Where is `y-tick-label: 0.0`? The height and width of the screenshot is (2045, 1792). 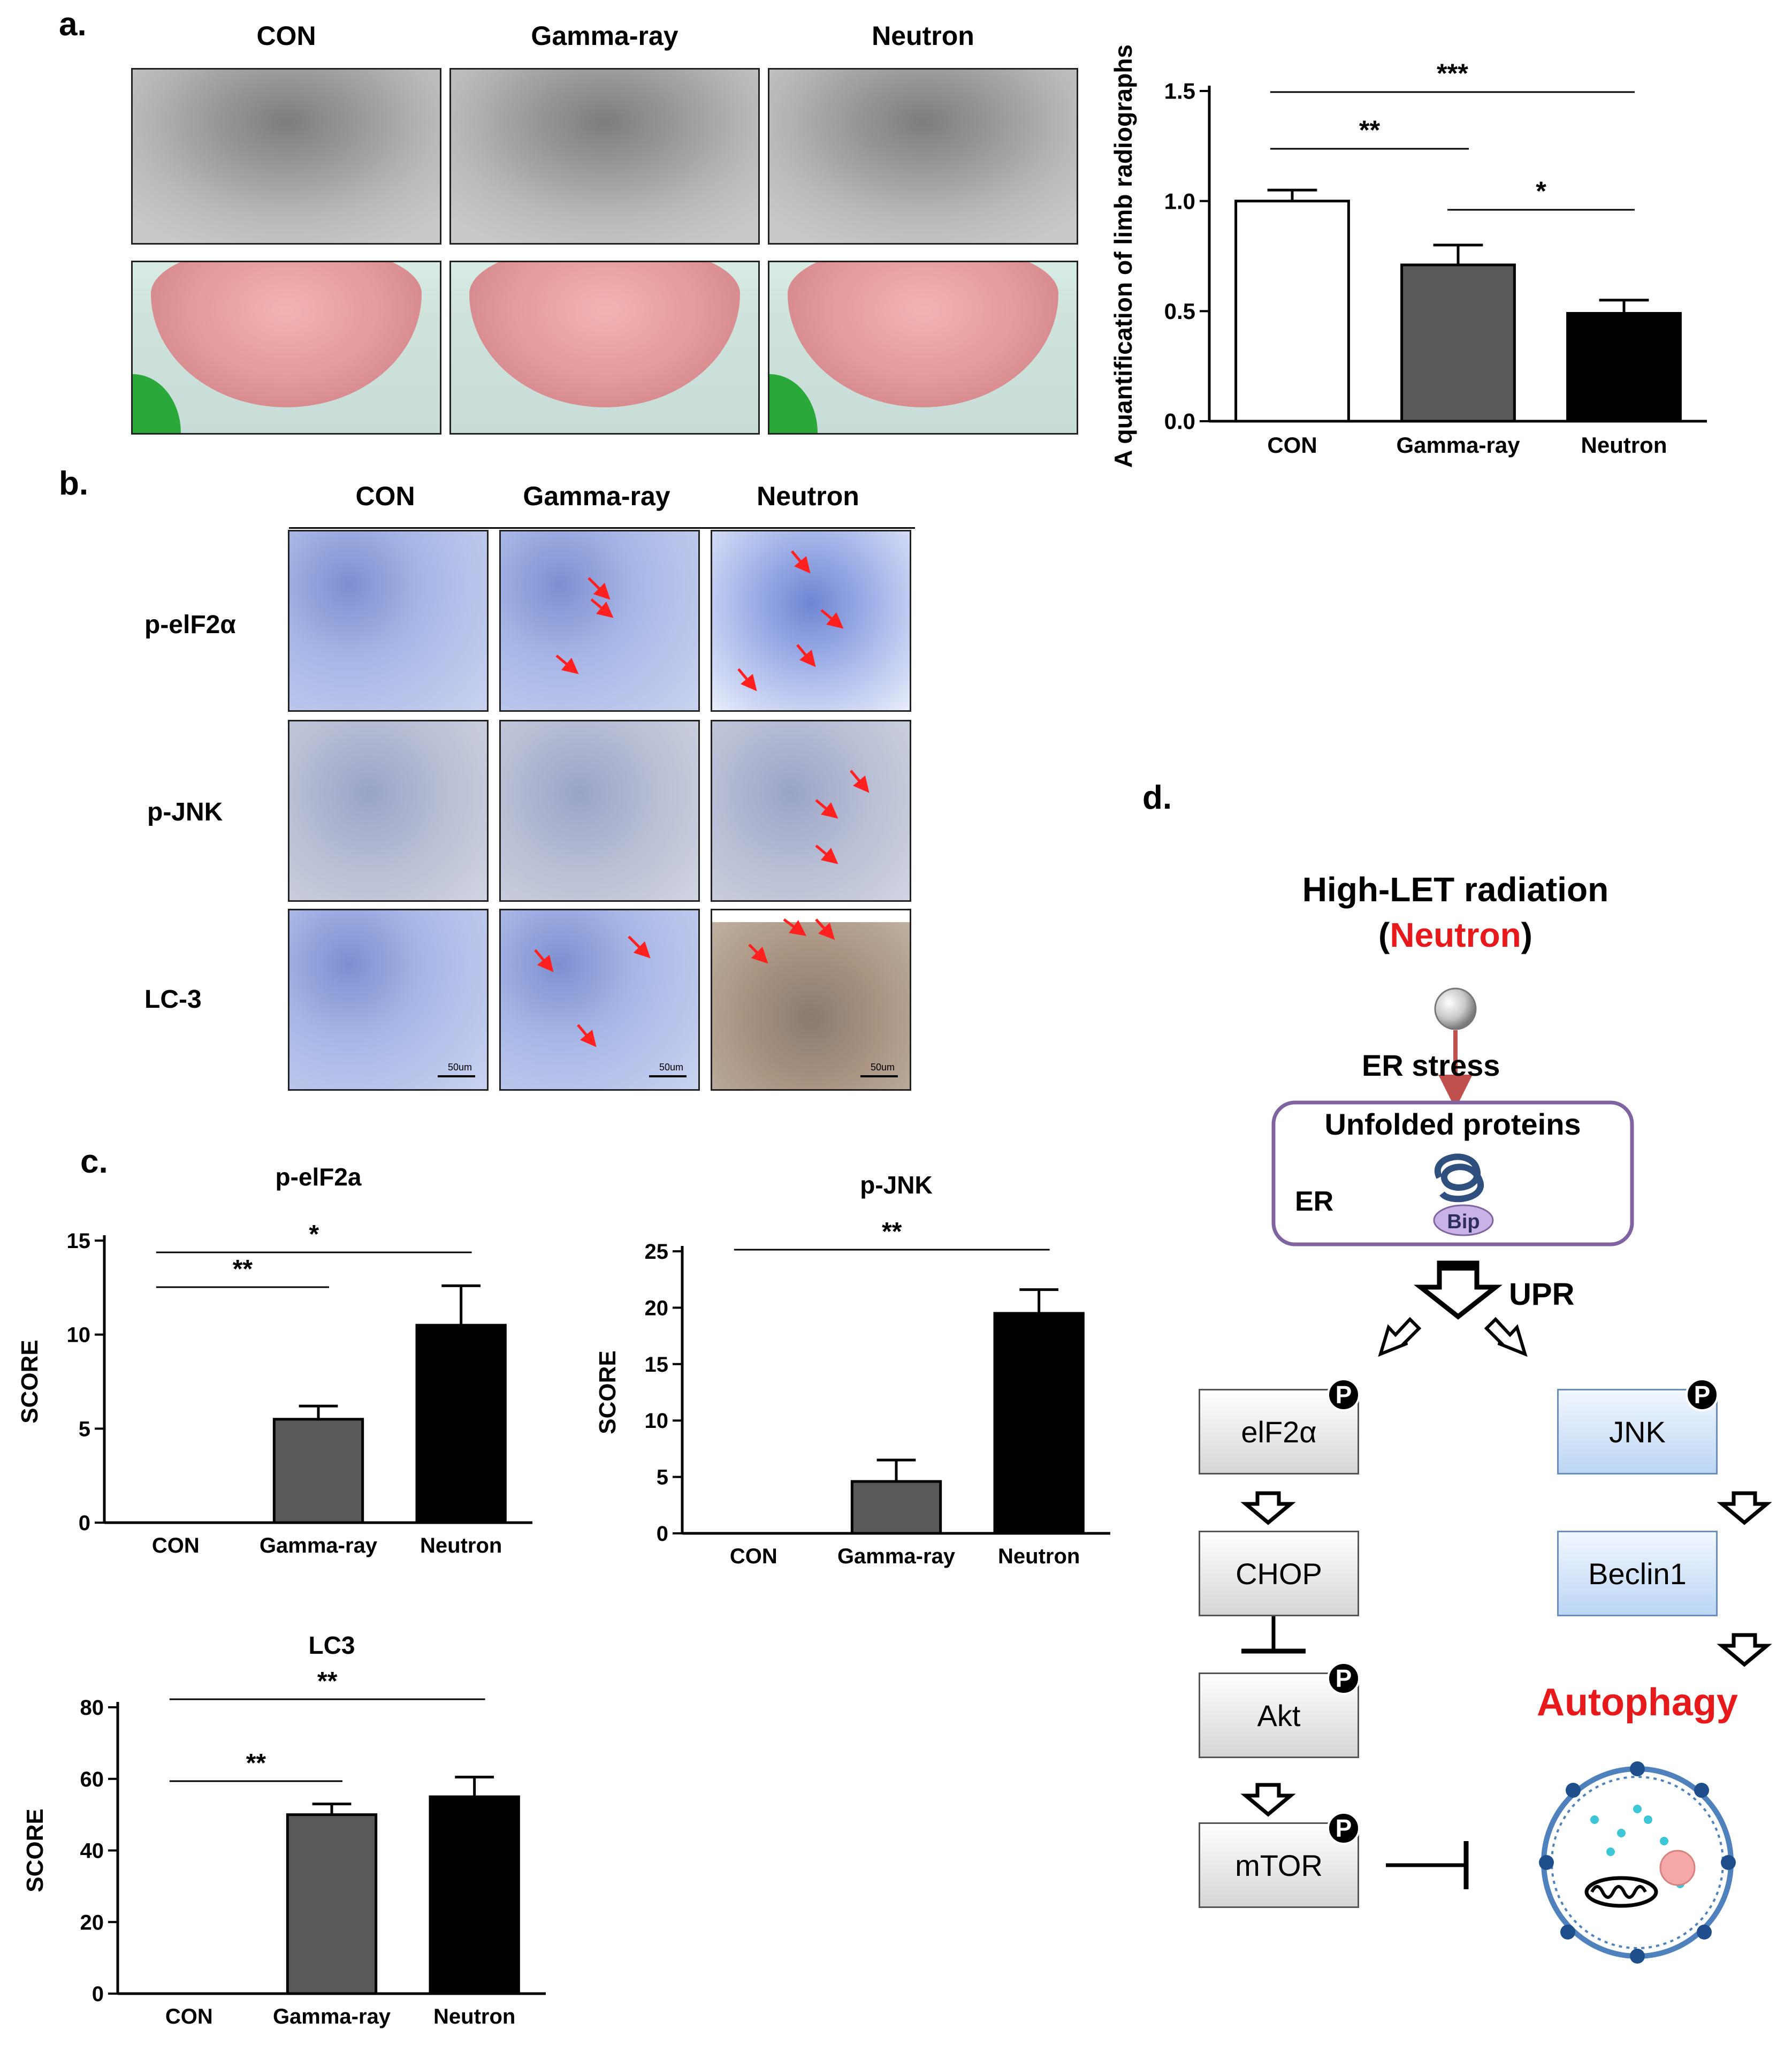 y-tick-label: 0.0 is located at coordinates (1179, 421).